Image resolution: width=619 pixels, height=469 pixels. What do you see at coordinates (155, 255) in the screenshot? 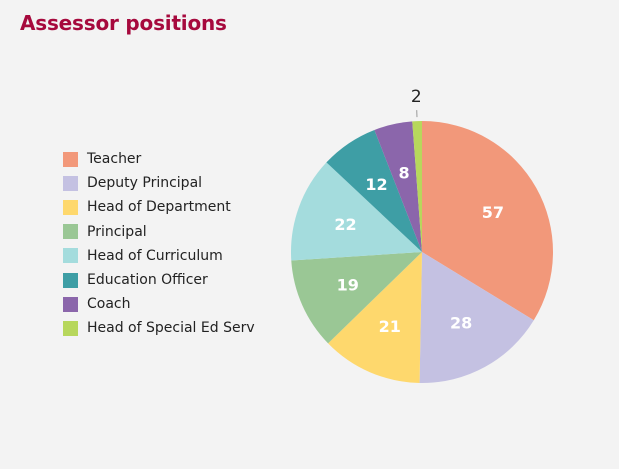
I see `legend-label: Head of Curriculum` at bounding box center [155, 255].